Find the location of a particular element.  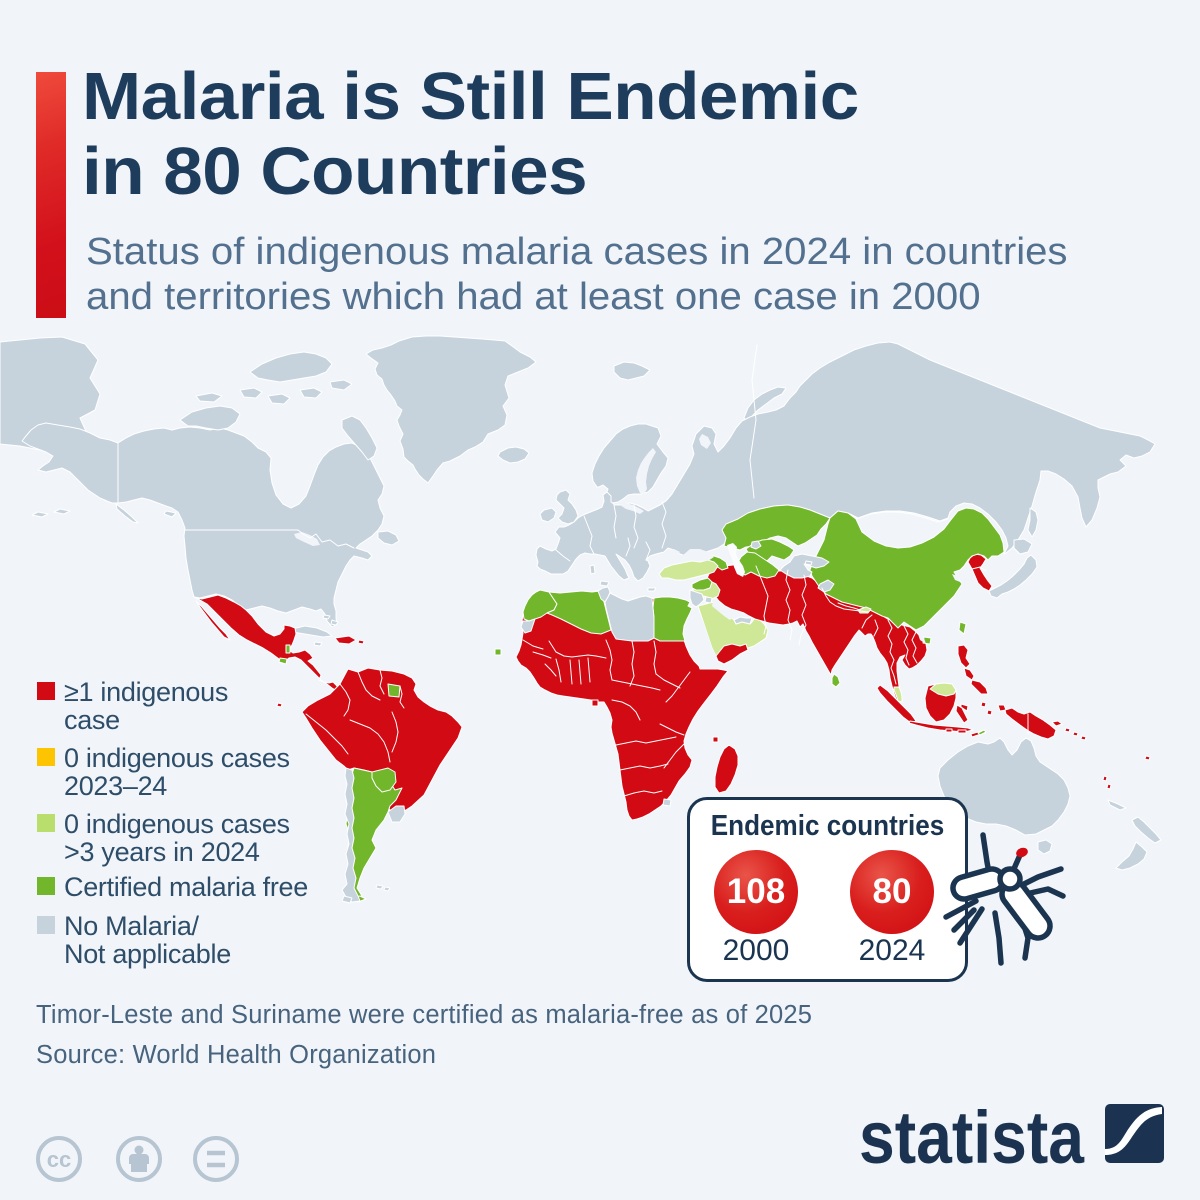

svg-text: statista is located at coordinates (972, 1132).